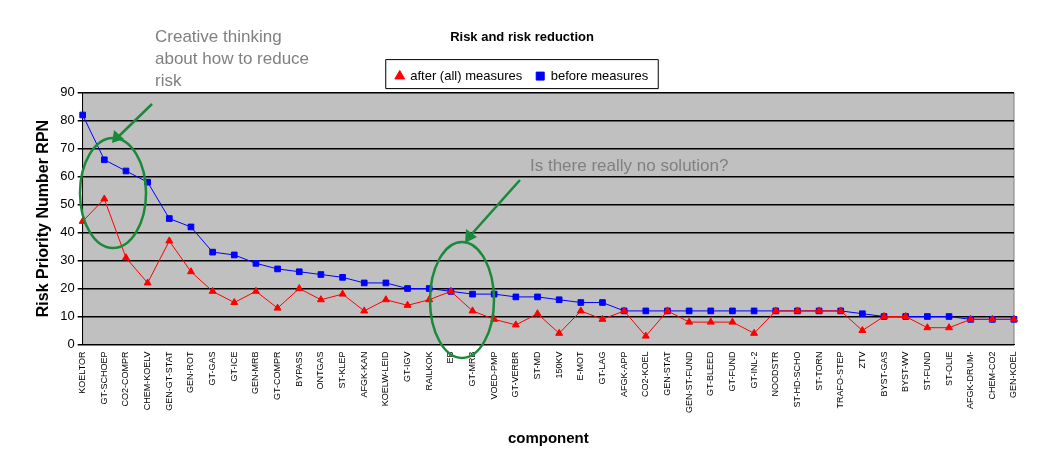  I want to click on y-tick-label: 0, so click(71, 344).